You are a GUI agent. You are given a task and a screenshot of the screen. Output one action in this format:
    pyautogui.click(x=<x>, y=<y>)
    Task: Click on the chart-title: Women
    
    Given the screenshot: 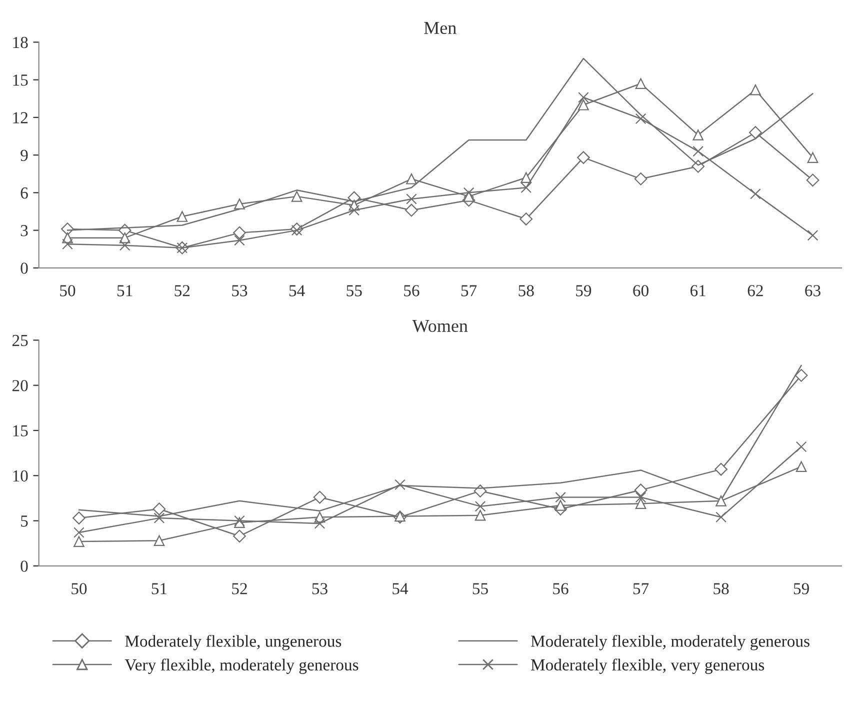 What is the action you would take?
    pyautogui.click(x=440, y=326)
    